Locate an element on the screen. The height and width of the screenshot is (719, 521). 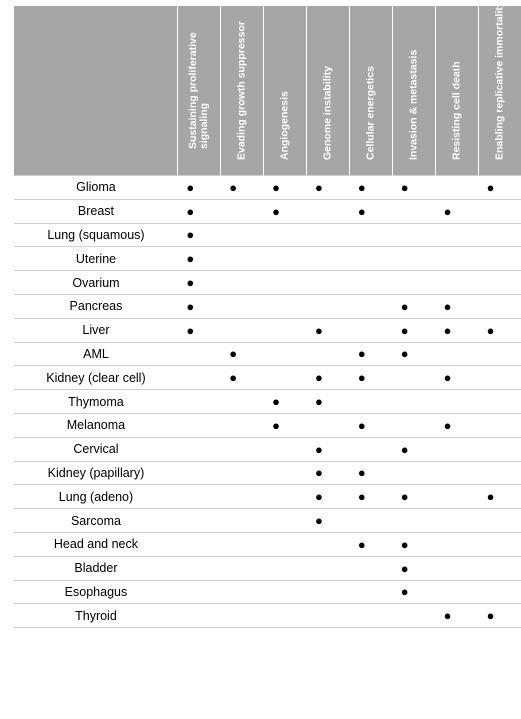
table-row: Glioma ● ● ● ● ● ● ● is located at coordinates (267, 187).